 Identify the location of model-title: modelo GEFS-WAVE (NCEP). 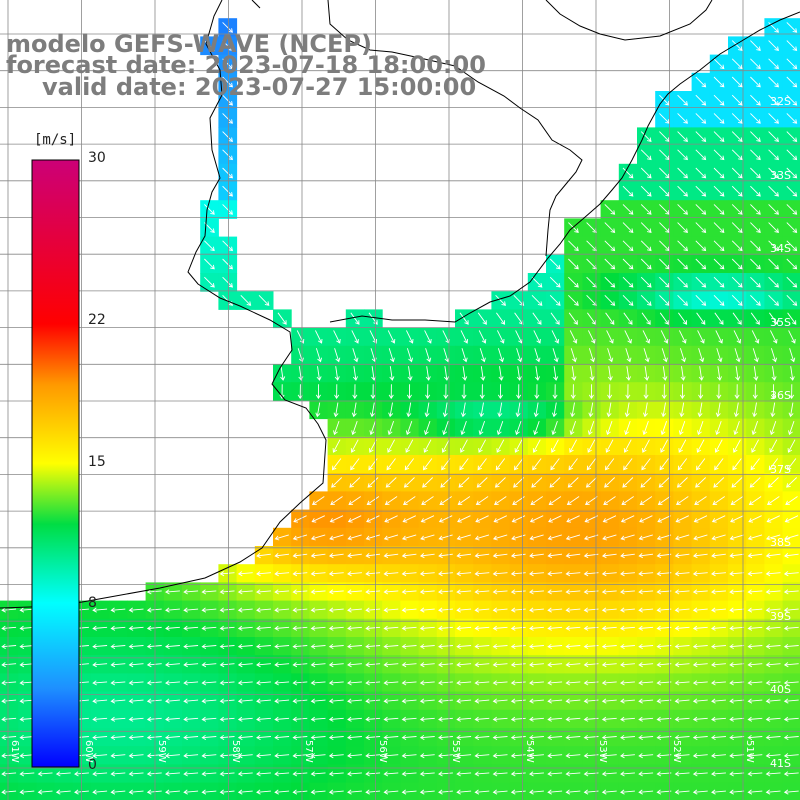
(189, 44).